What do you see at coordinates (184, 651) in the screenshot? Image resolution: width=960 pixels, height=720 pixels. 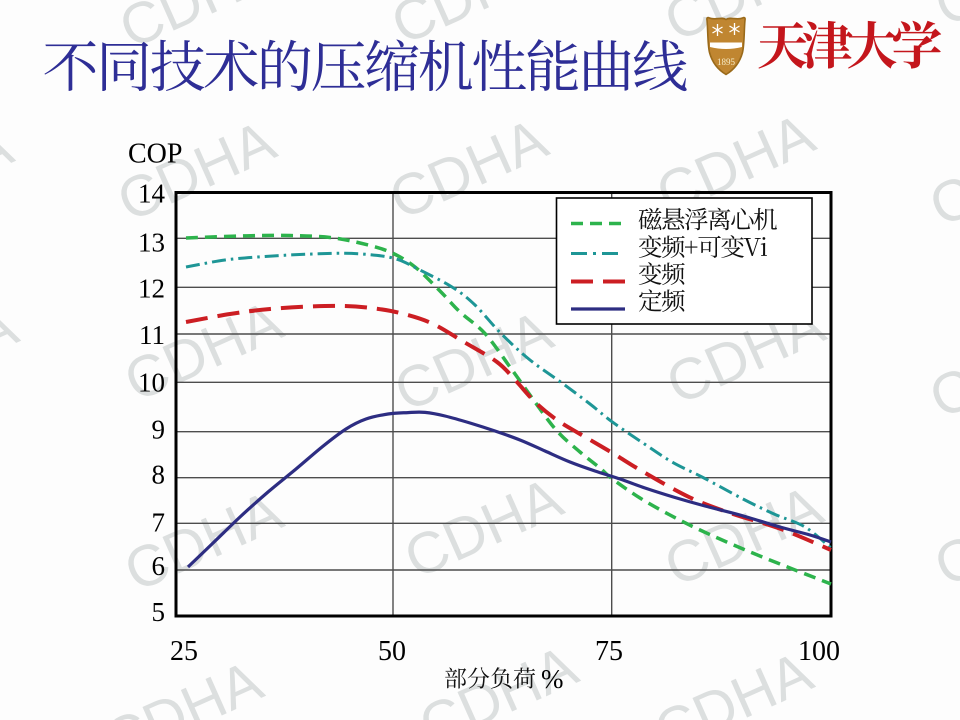 I see `svg-text: 25` at bounding box center [184, 651].